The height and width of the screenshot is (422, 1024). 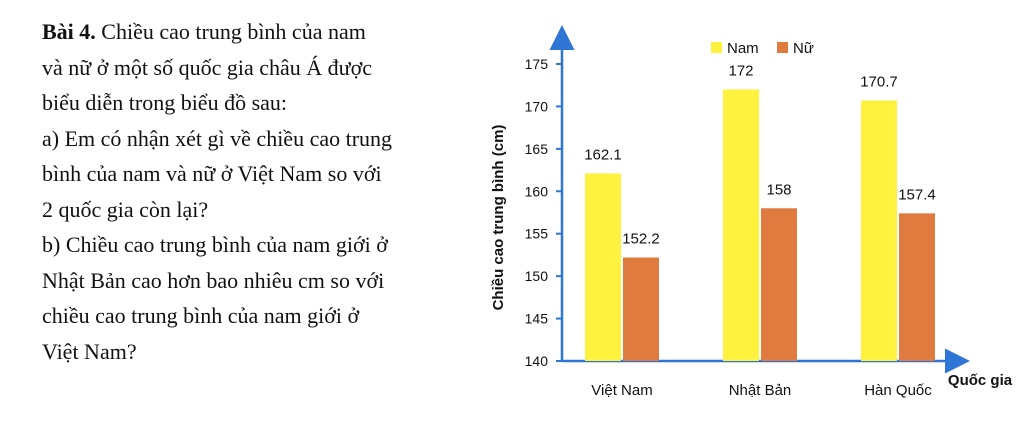 What do you see at coordinates (537, 64) in the screenshot?
I see `y-tick-label: 175` at bounding box center [537, 64].